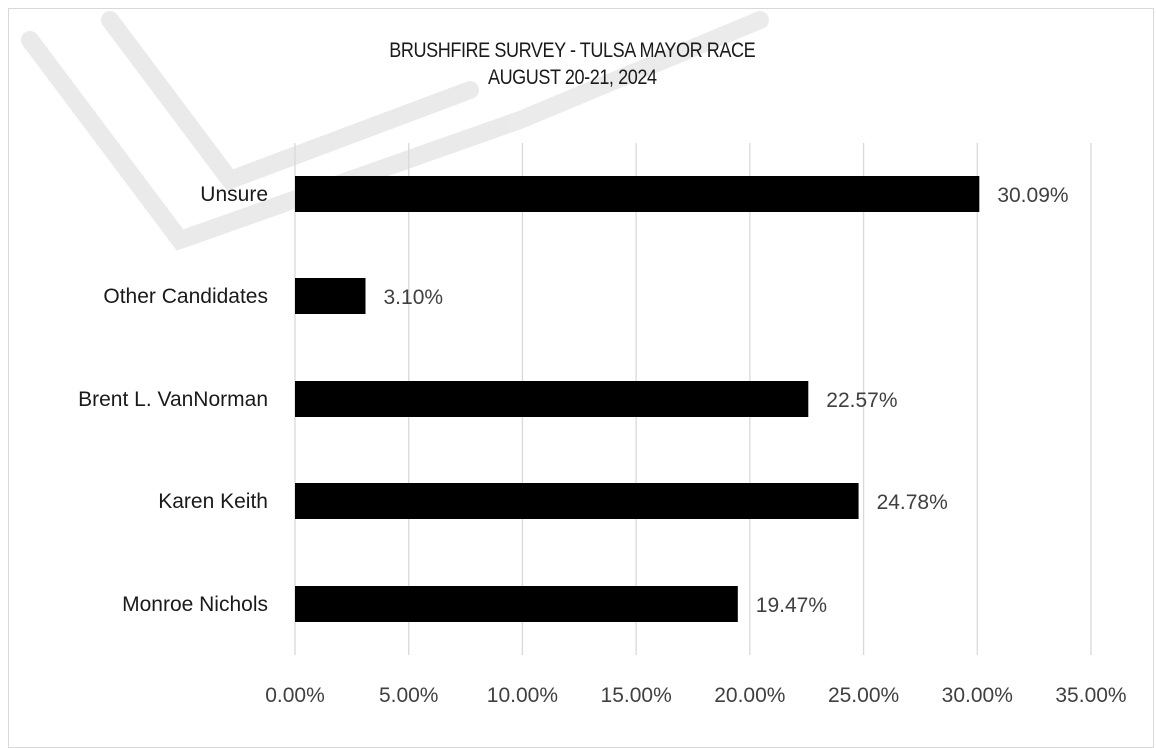 Image resolution: width=1156 pixels, height=748 pixels. I want to click on x-tick-label-0: 0.00%, so click(295, 695).